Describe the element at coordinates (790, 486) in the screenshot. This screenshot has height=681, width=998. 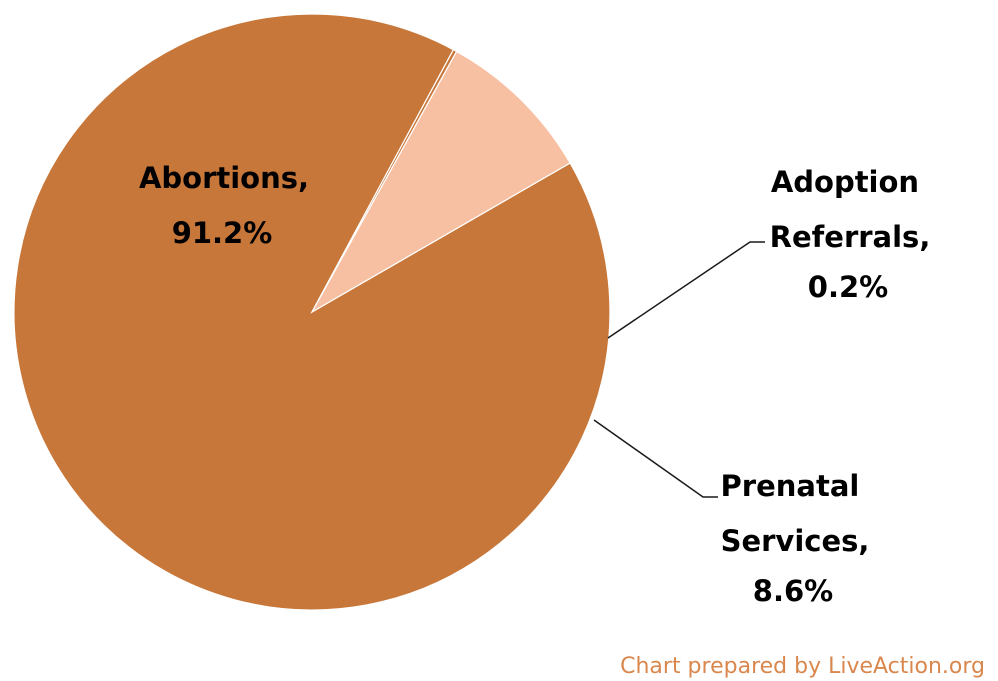
I see `label-prenatal-line1: Prenatal` at that location.